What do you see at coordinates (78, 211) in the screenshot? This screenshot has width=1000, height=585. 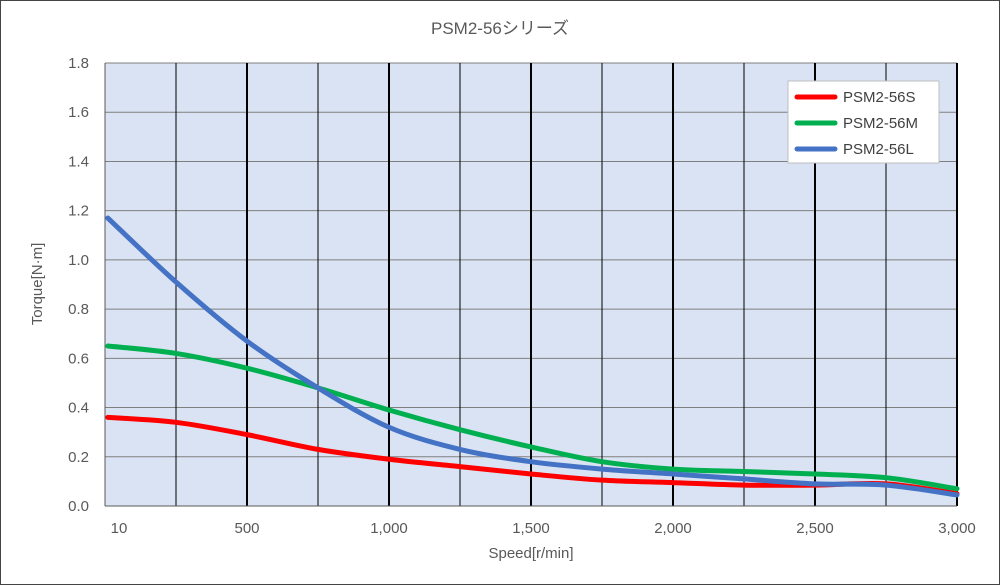 I see `y-tick-label: 1.2` at bounding box center [78, 211].